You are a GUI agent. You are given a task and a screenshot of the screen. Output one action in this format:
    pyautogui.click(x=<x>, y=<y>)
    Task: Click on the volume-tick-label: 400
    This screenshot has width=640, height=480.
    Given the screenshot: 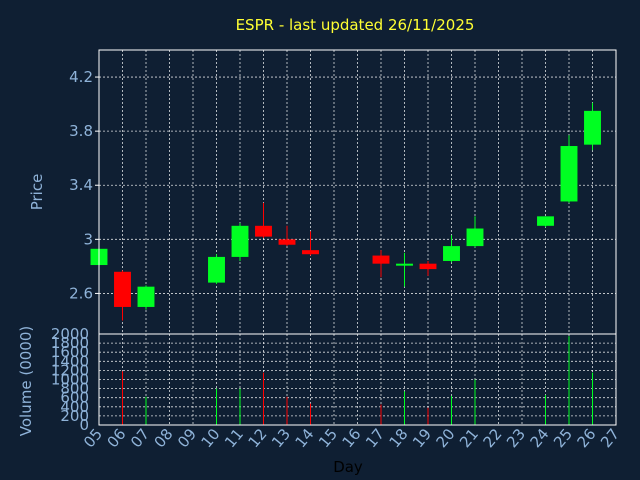 What is the action you would take?
    pyautogui.click(x=74, y=407)
    